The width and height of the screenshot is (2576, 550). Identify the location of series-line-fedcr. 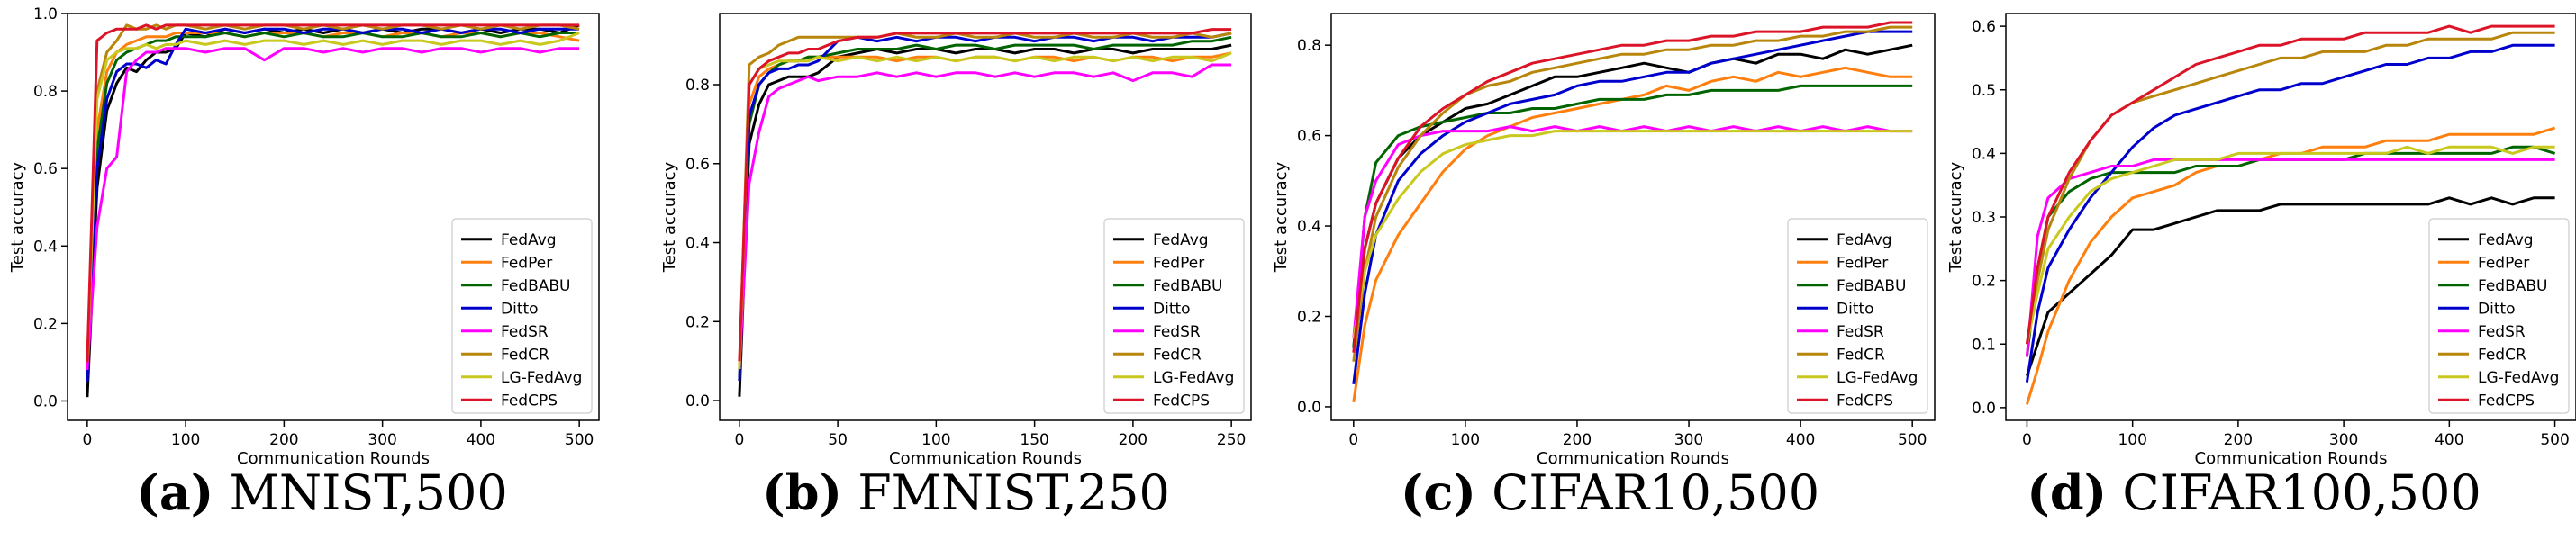
(1632, 193).